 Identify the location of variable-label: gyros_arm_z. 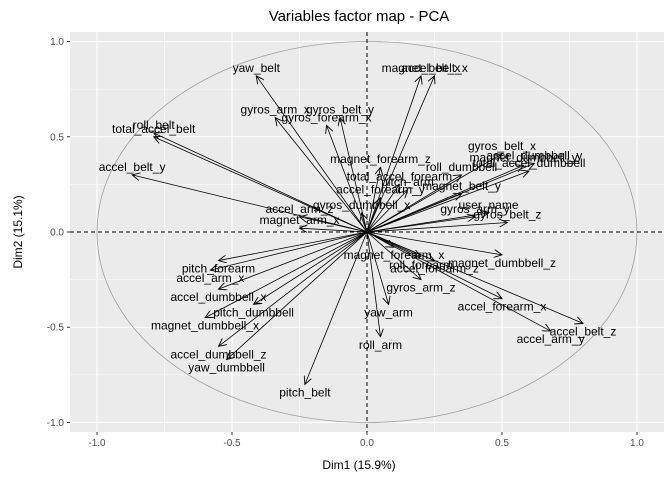
(420, 288).